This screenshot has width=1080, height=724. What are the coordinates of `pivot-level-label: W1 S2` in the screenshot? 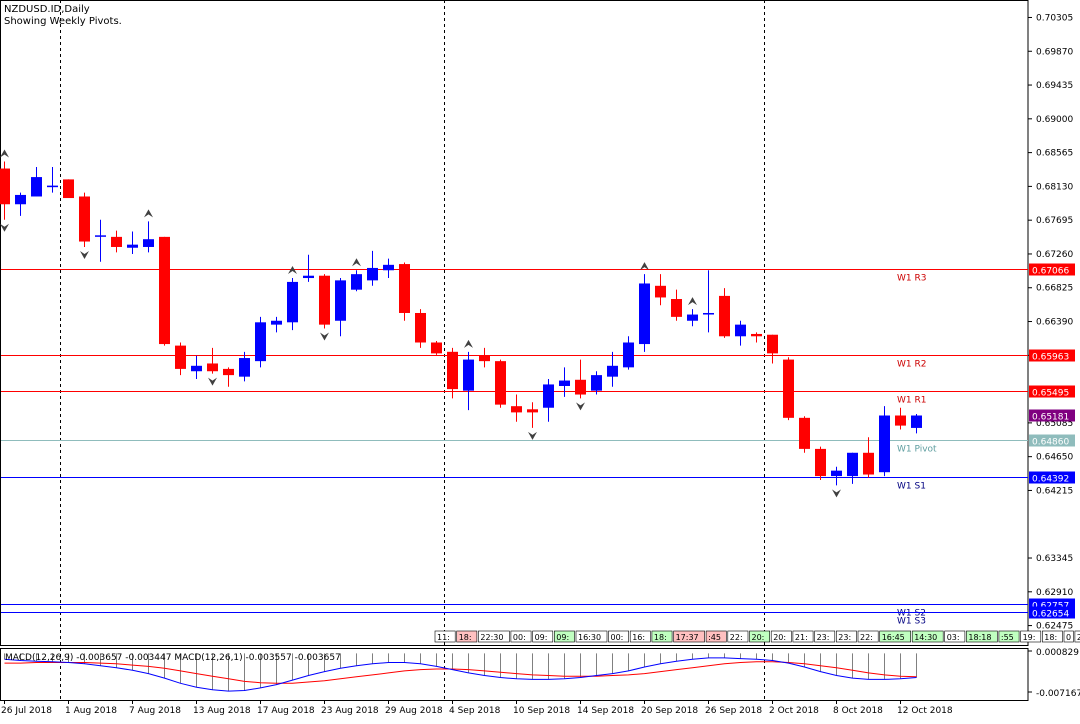 It's located at (911, 614).